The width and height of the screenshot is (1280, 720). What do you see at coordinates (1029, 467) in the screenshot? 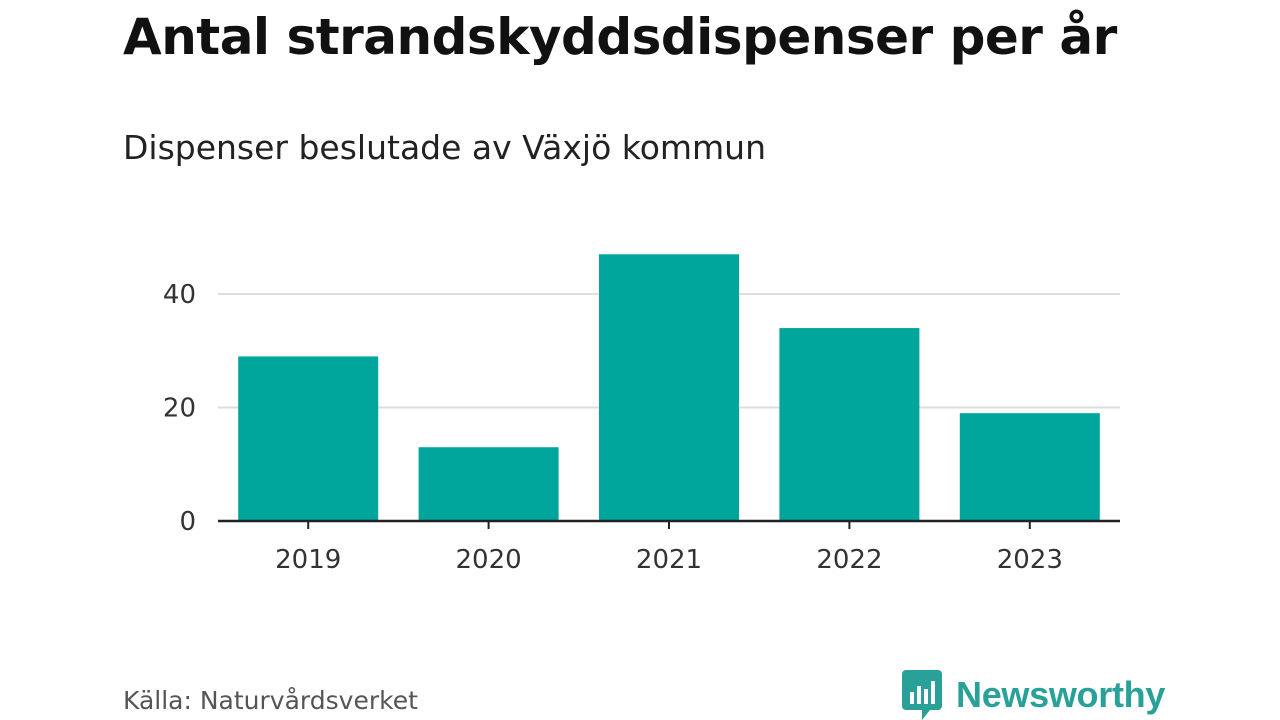
I see `bar-2023` at bounding box center [1029, 467].